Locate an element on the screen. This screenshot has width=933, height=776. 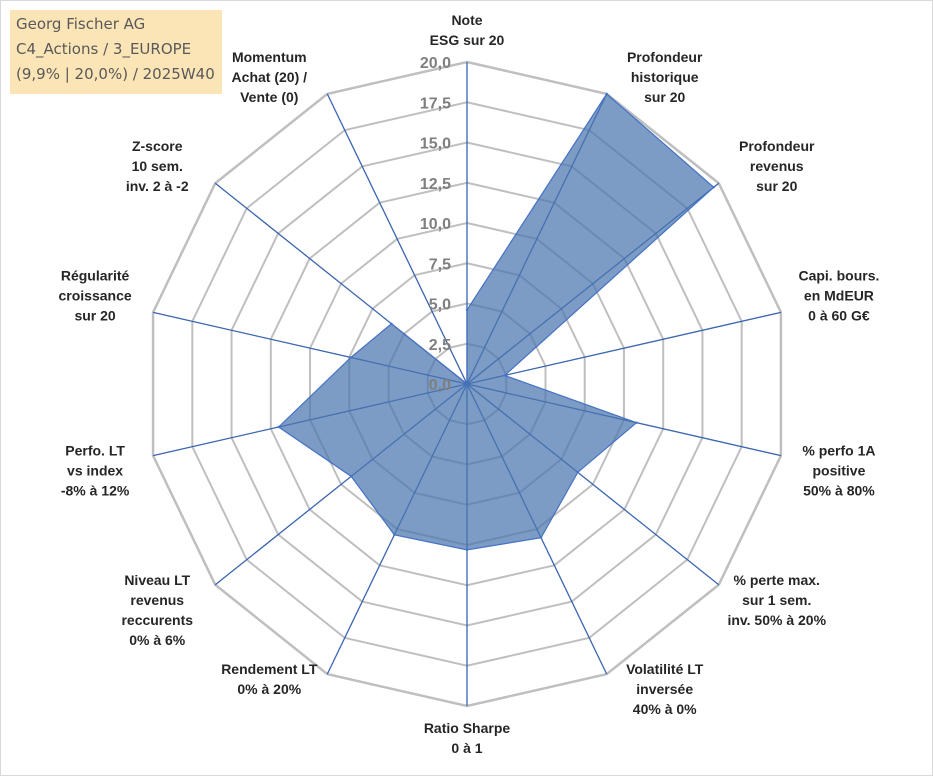
axis-label: % perfo 1A positive 50% à 80% is located at coordinates (838, 471).